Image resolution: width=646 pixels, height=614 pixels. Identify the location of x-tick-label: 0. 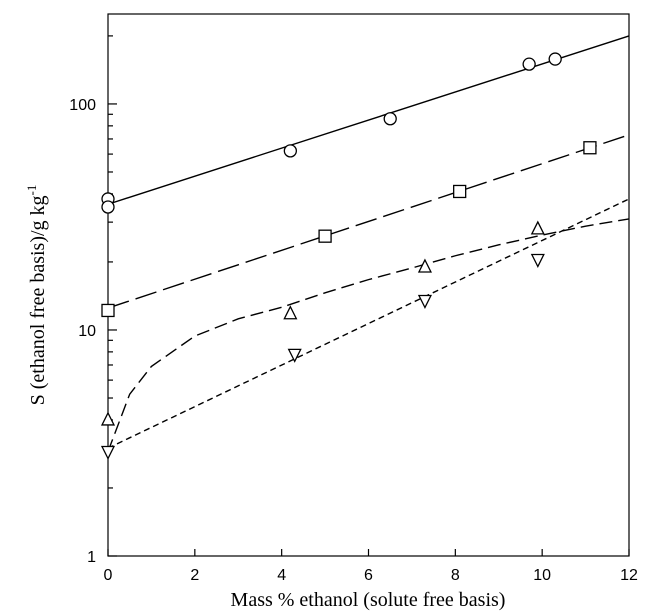
(108, 575).